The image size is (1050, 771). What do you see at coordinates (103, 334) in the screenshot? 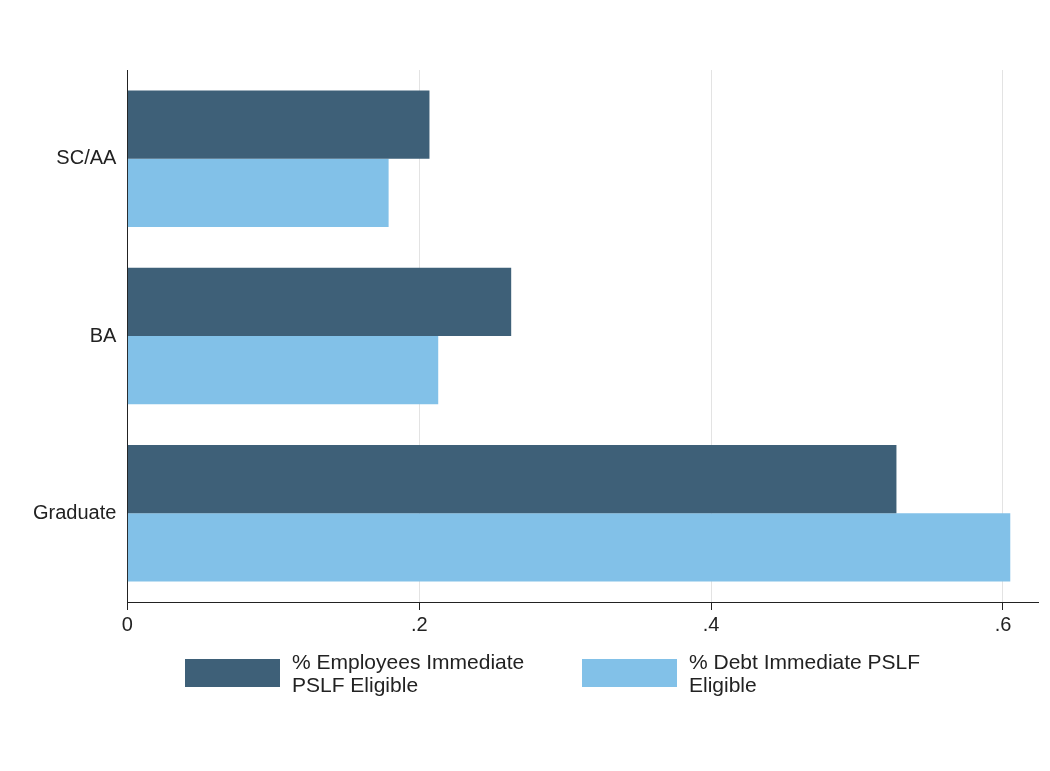
I see `y-tick-label: BA` at bounding box center [103, 334].